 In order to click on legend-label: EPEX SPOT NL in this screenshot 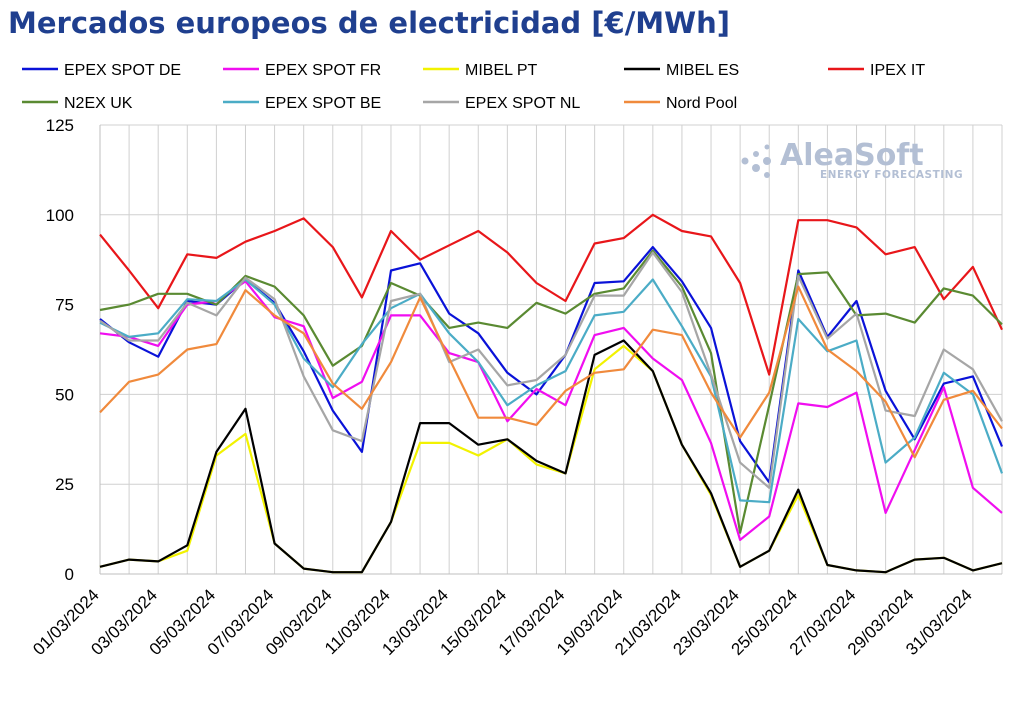, I will do `click(522, 103)`.